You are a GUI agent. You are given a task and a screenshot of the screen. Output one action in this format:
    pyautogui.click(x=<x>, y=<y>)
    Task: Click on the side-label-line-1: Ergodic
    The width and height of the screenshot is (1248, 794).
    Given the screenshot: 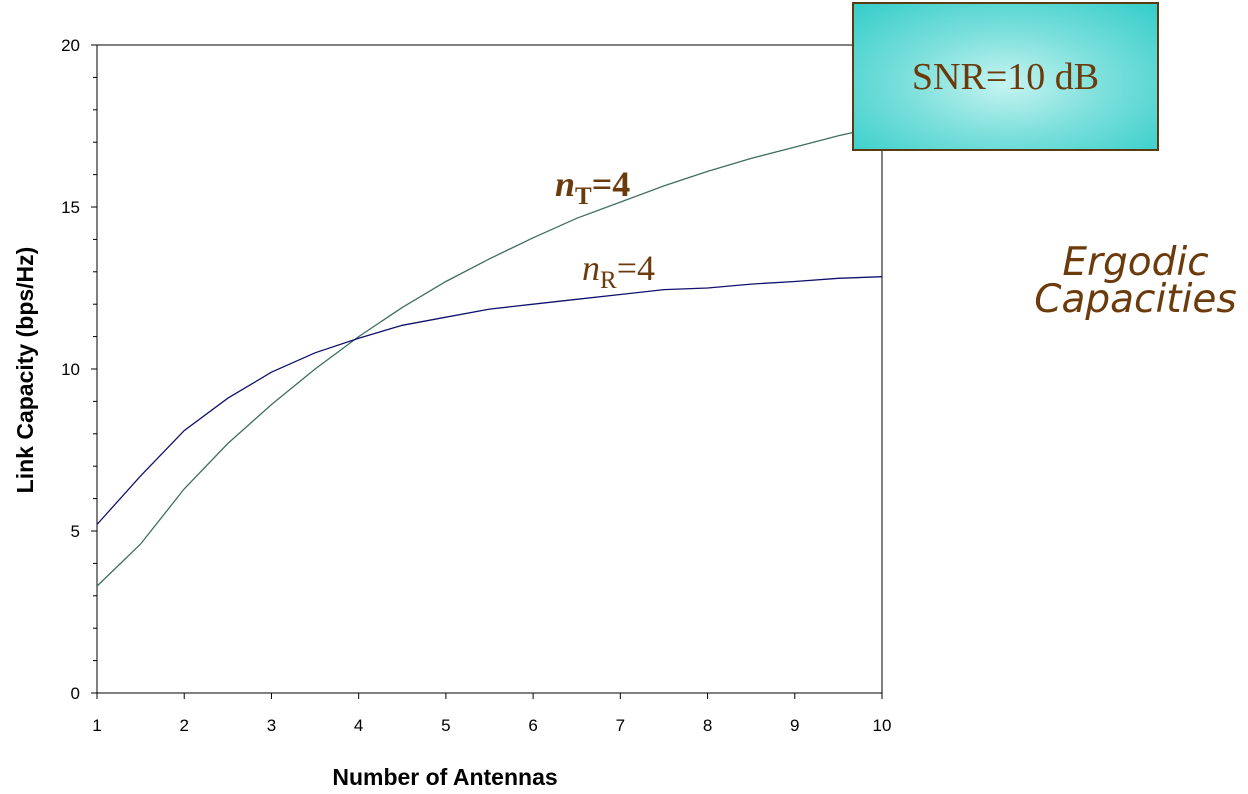 What is the action you would take?
    pyautogui.click(x=1135, y=262)
    